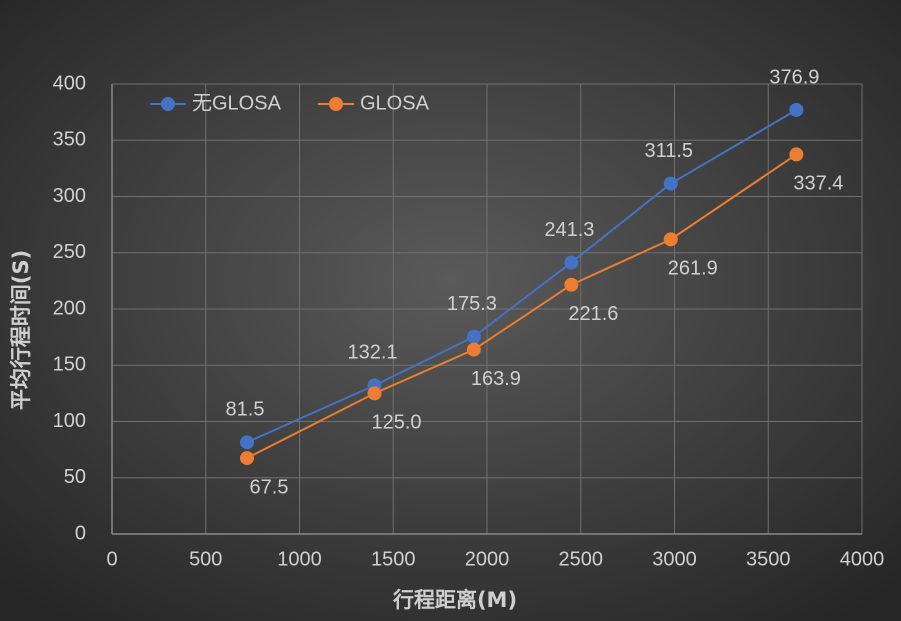  I want to click on legend-label: 无GLOSA, so click(237, 103).